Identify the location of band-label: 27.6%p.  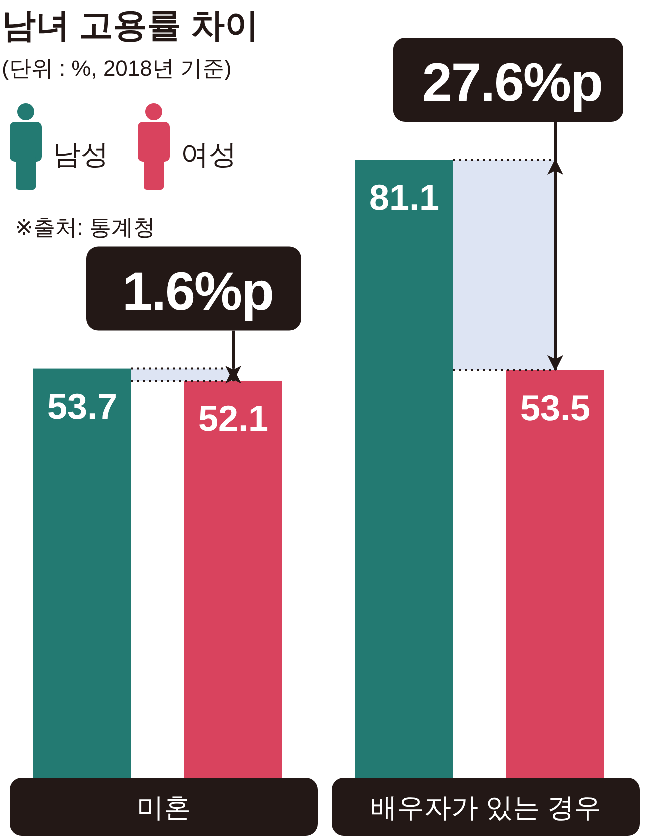
(512, 83).